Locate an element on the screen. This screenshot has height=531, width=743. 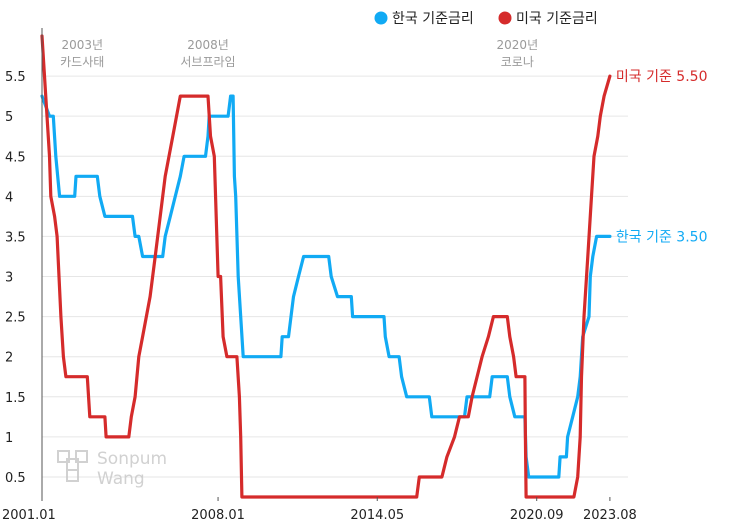
x-tick-label: 2014.05 is located at coordinates (377, 515).